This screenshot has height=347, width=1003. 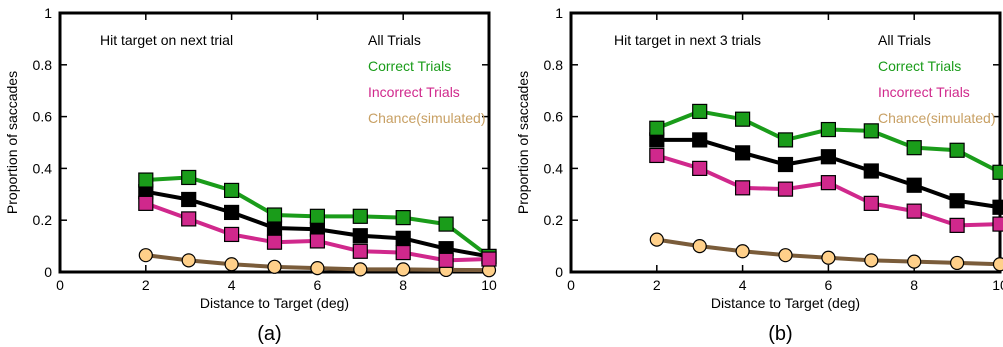 What do you see at coordinates (394, 40) in the screenshot?
I see `legend-entry: All Trials` at bounding box center [394, 40].